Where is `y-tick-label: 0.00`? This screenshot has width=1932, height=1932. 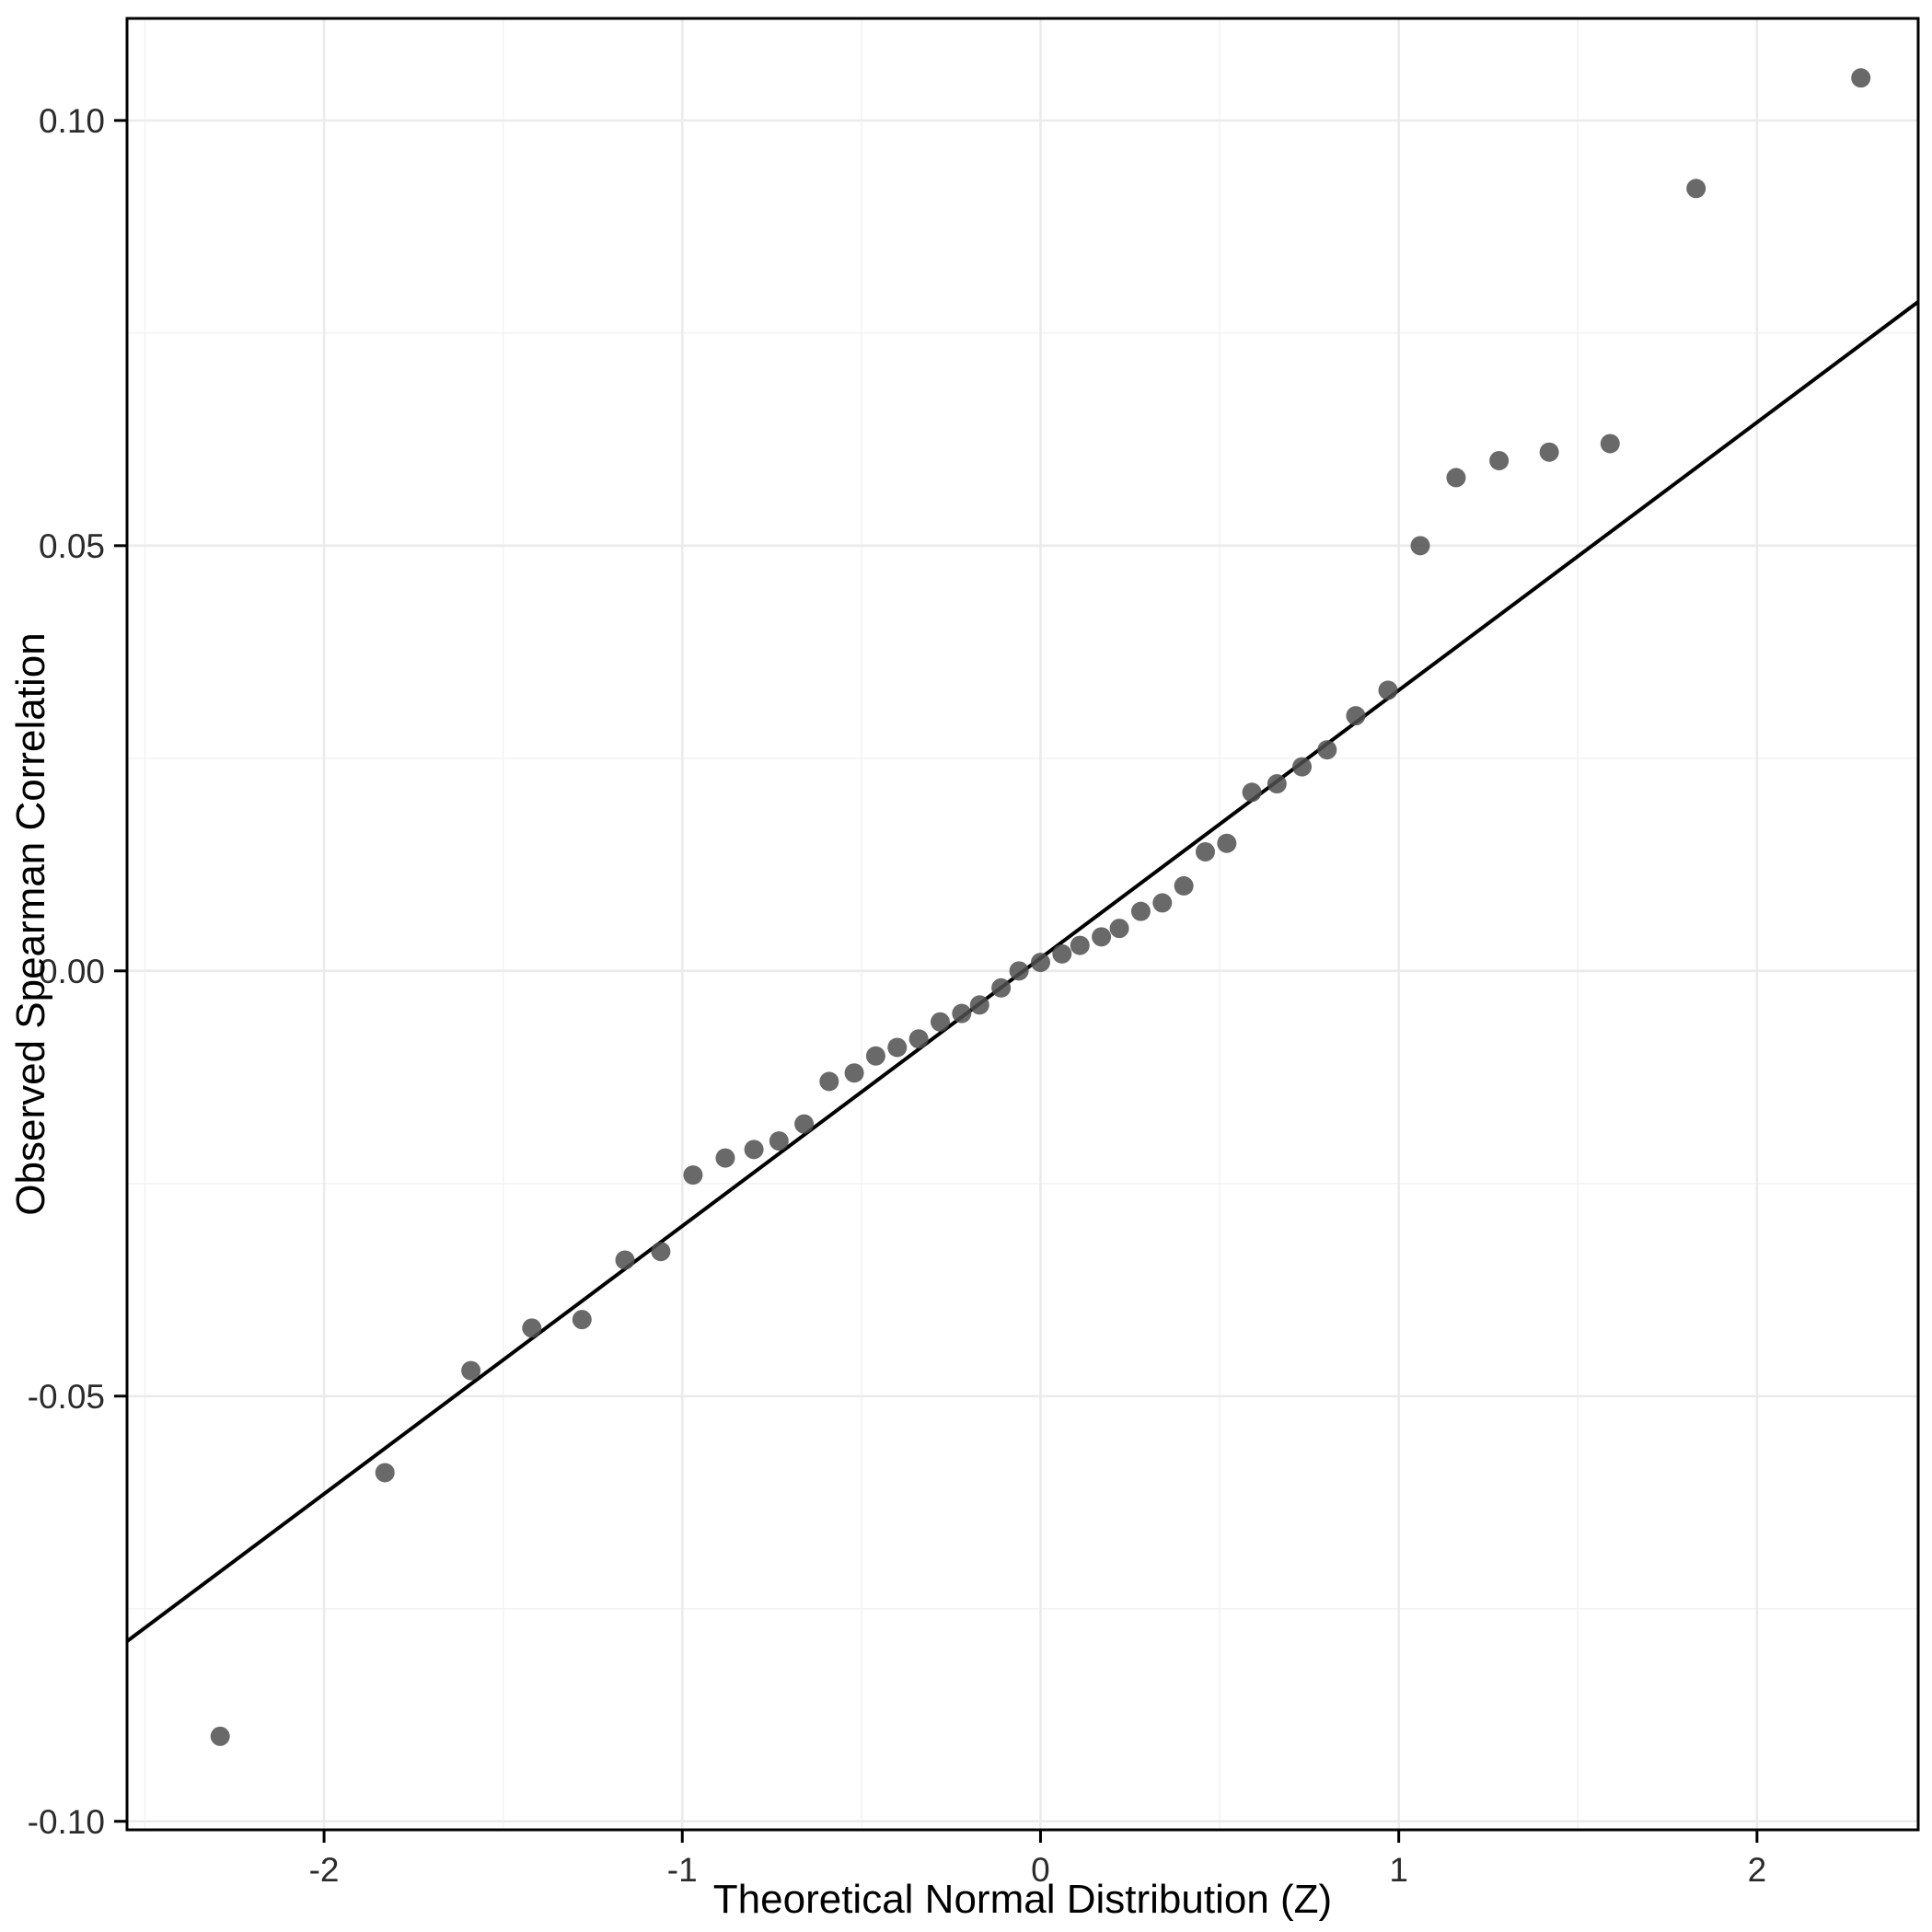 y-tick-label: 0.00 is located at coordinates (72, 971).